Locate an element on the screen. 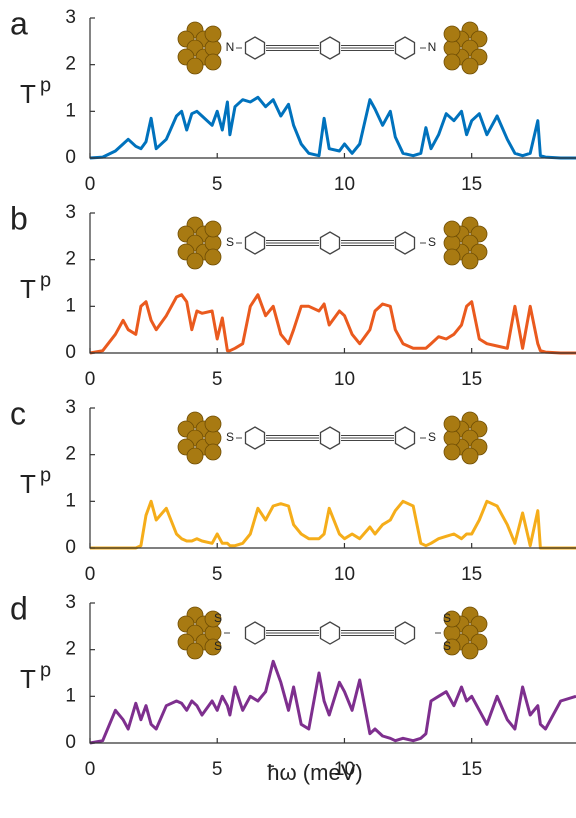 The width and height of the screenshot is (576, 818). panel-label: c is located at coordinates (18, 413).